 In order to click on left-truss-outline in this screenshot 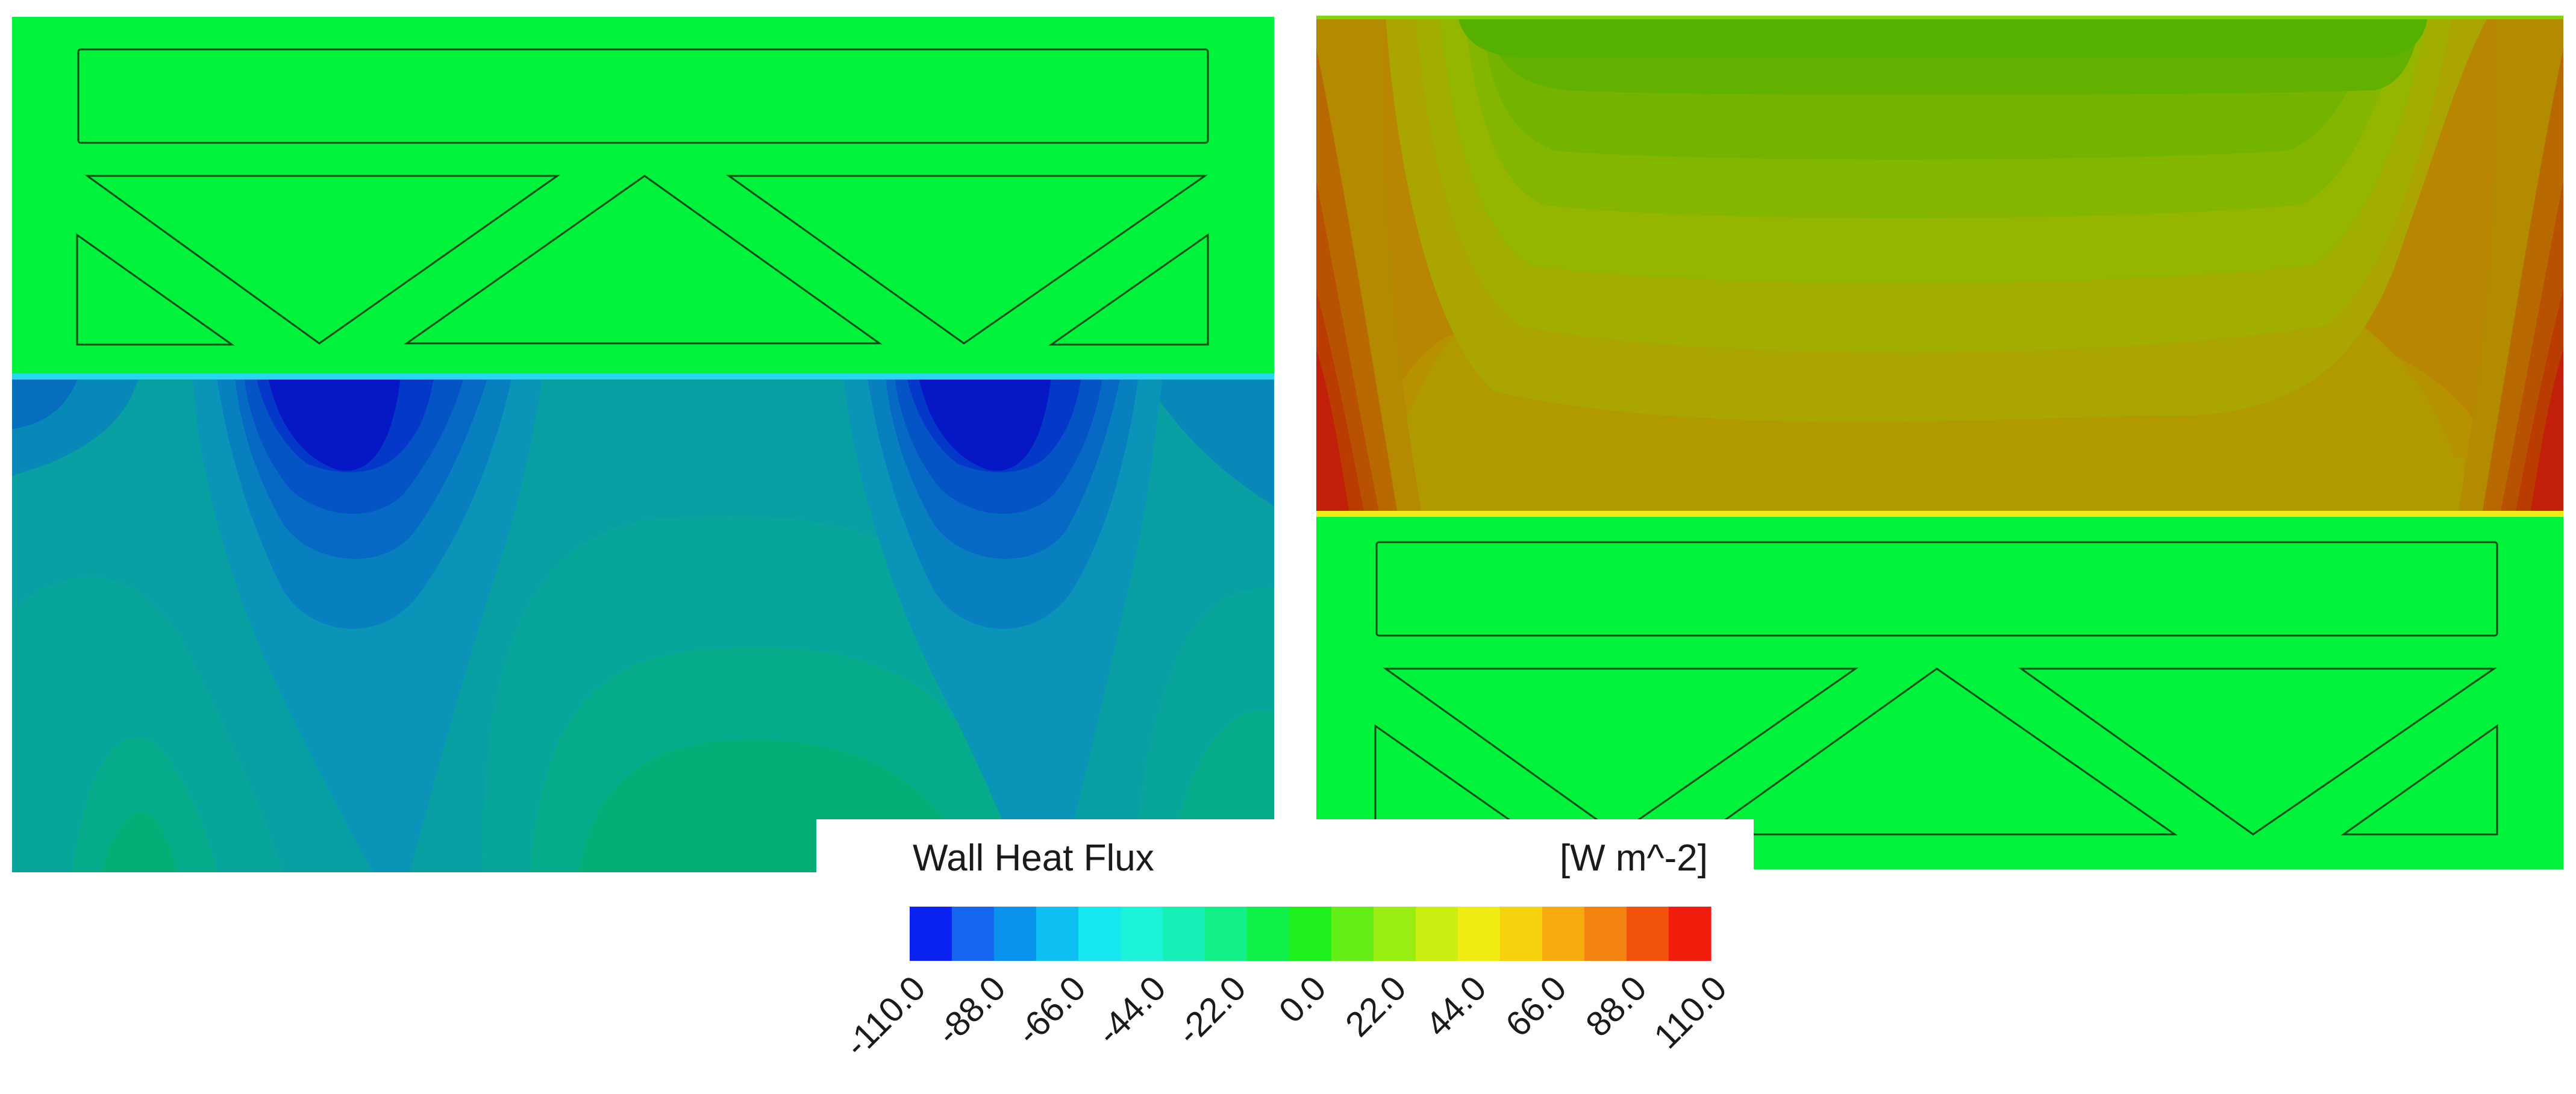, I will do `click(642, 197)`.